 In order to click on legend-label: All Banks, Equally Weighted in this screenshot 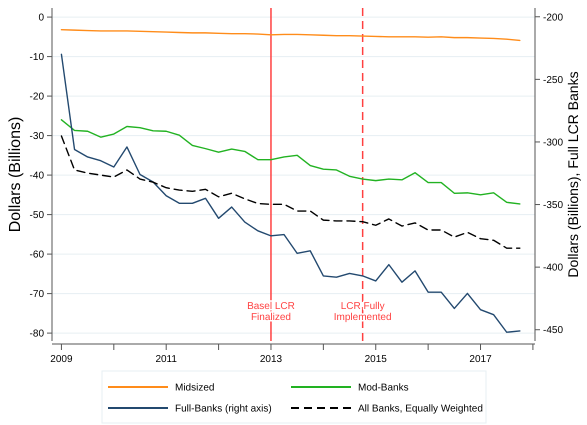, I will do `click(420, 409)`.